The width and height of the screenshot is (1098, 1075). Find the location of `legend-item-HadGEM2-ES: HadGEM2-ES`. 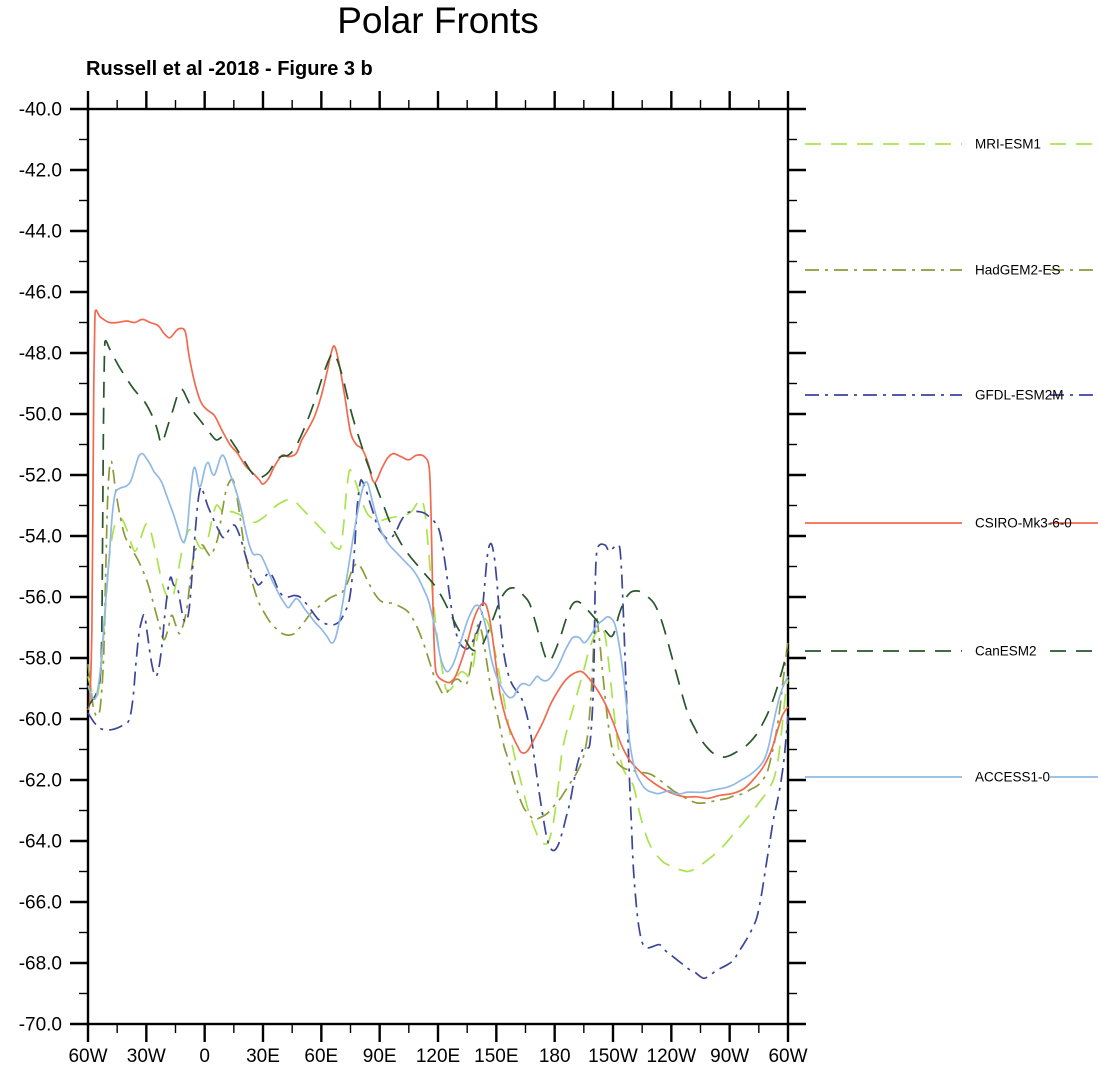

legend-item-HadGEM2-ES: HadGEM2-ES is located at coordinates (951, 270).